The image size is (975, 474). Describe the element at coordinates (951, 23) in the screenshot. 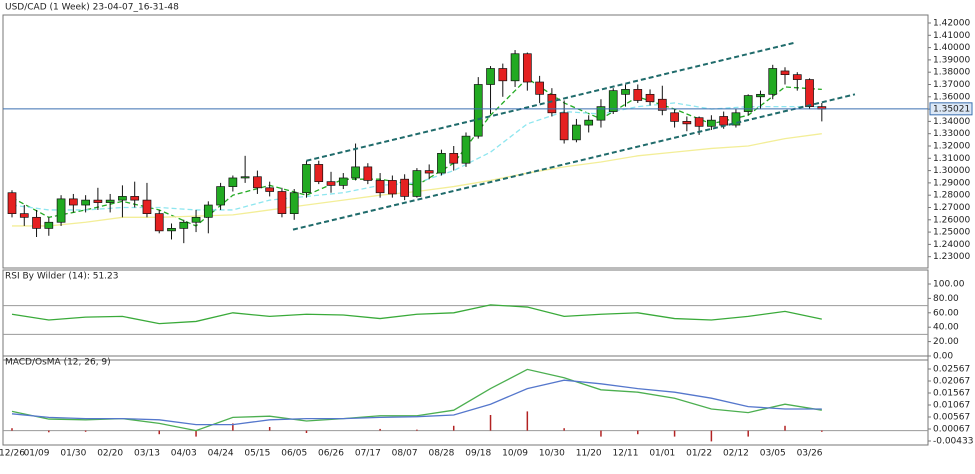

I see `y-tick-label: 1.42000` at that location.